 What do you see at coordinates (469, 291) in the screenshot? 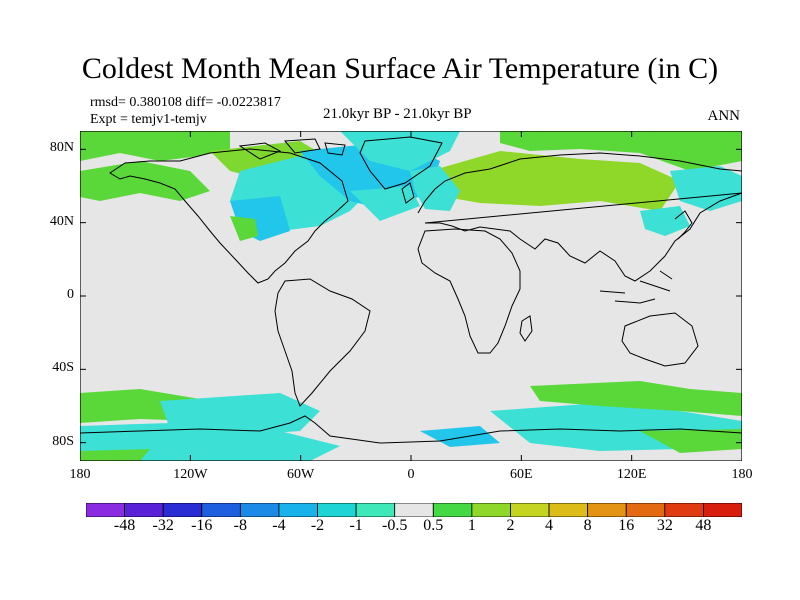
I see `coastline-africa` at bounding box center [469, 291].